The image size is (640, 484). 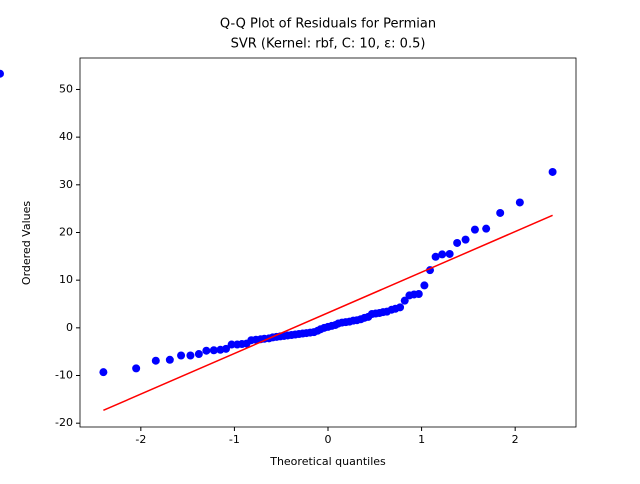 What do you see at coordinates (328, 44) in the screenshot?
I see `chart-subtitle: SVR (Kernel: rbf, C: 10, ε: 0.5)` at bounding box center [328, 44].